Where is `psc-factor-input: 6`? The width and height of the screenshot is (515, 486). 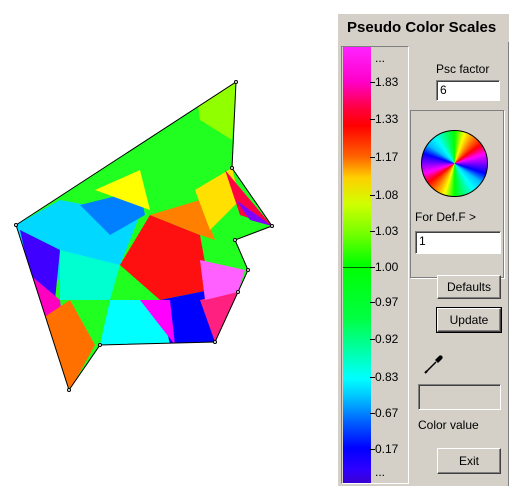
psc-factor-input: 6 is located at coordinates (468, 90).